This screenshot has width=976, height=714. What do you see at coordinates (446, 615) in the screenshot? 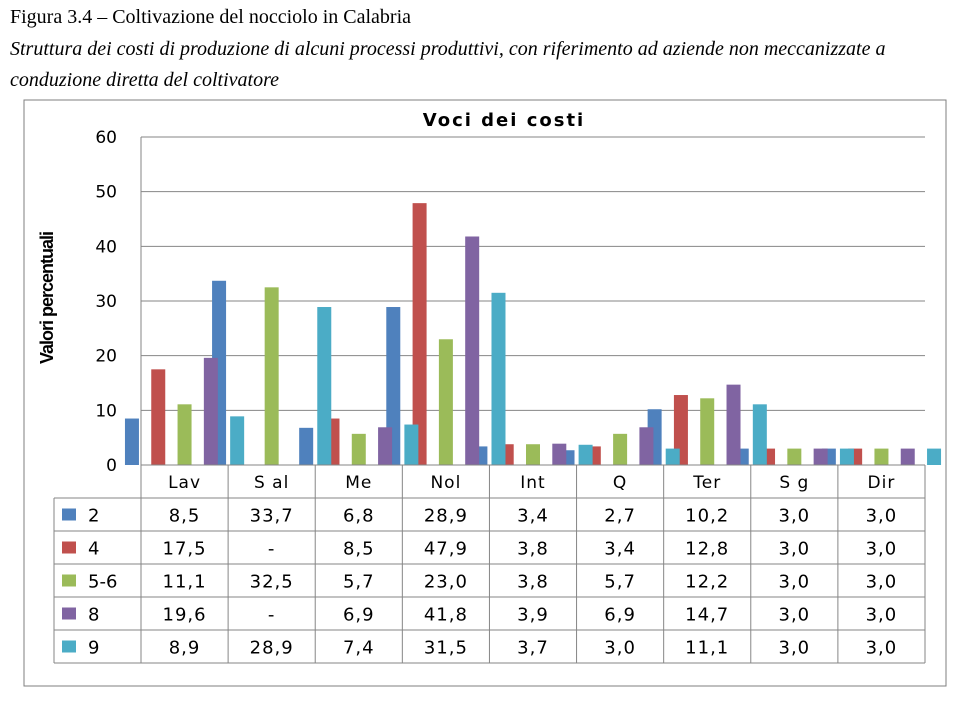
I see `data-label: 41,8` at bounding box center [446, 615].